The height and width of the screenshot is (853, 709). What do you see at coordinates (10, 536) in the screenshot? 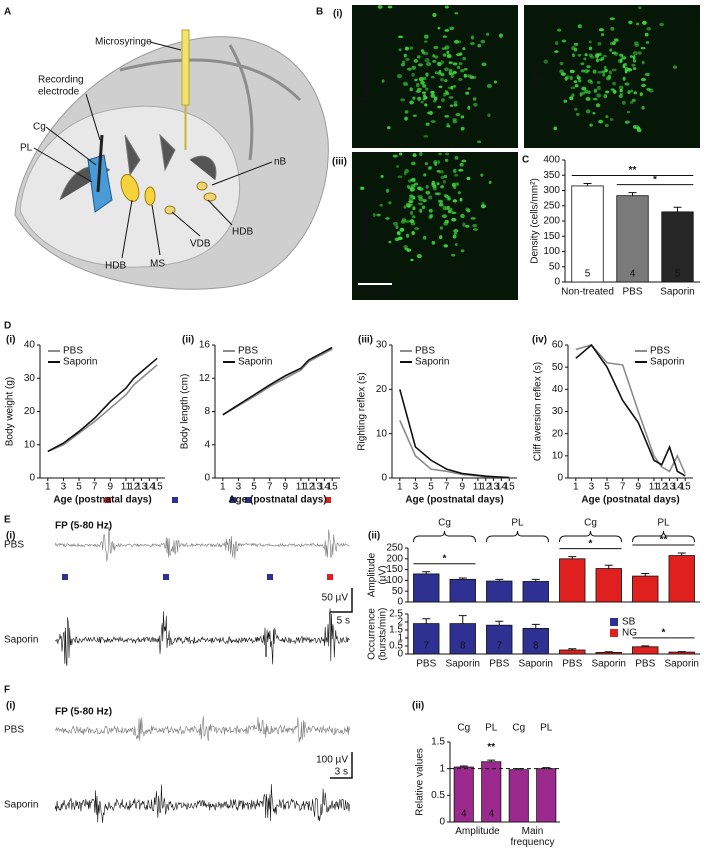
I see `sub-label: (i)` at bounding box center [10, 536].